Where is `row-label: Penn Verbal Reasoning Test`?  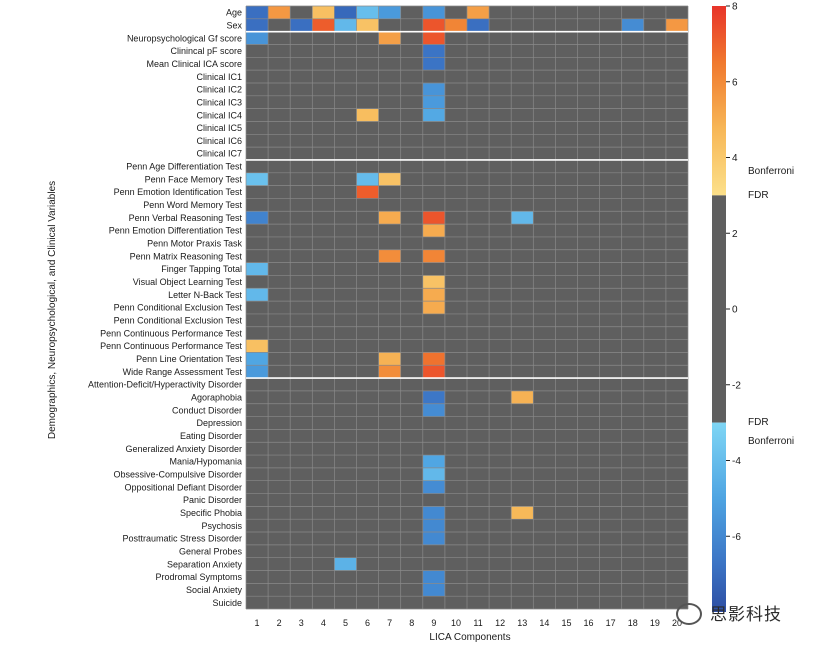 row-label: Penn Verbal Reasoning Test is located at coordinates (186, 218).